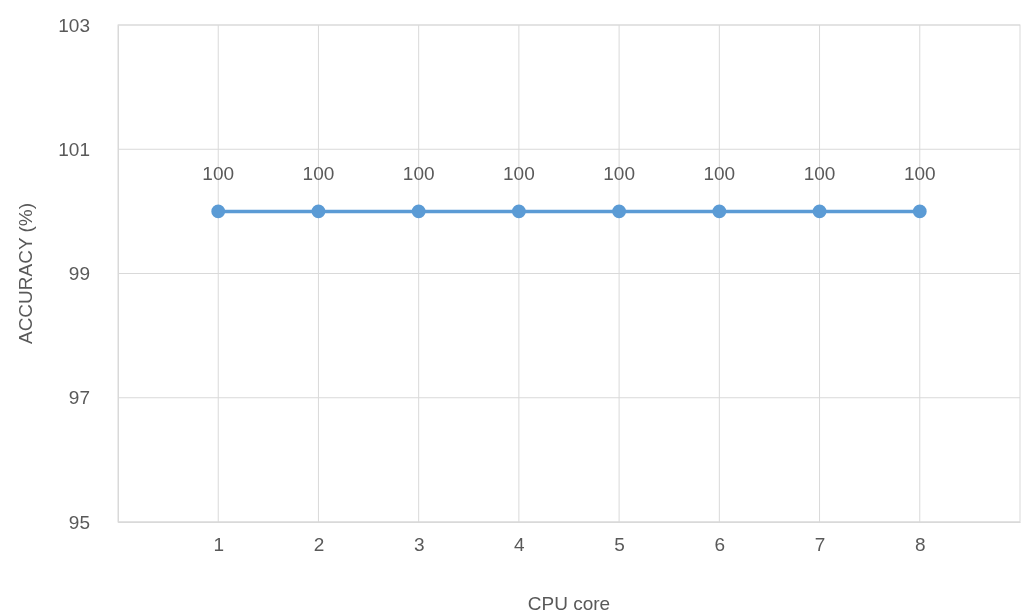 The width and height of the screenshot is (1027, 615). Describe the element at coordinates (920, 545) in the screenshot. I see `x-tick-label: 8` at that location.